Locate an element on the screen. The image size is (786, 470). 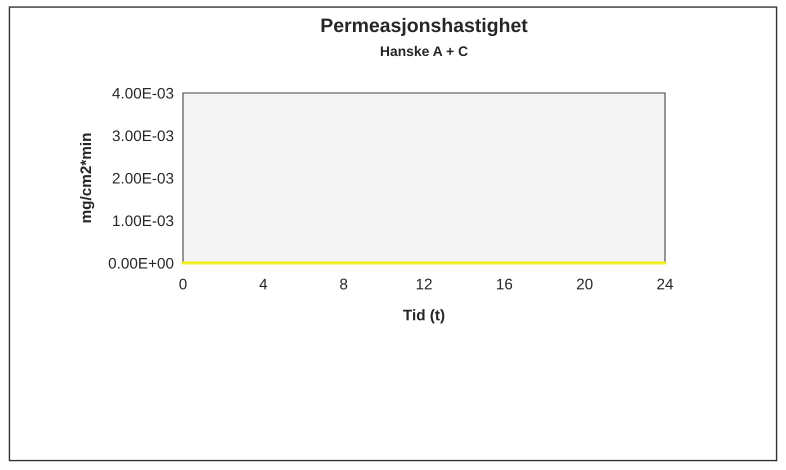
y-tick-label: 4.00E-03 is located at coordinates (143, 93).